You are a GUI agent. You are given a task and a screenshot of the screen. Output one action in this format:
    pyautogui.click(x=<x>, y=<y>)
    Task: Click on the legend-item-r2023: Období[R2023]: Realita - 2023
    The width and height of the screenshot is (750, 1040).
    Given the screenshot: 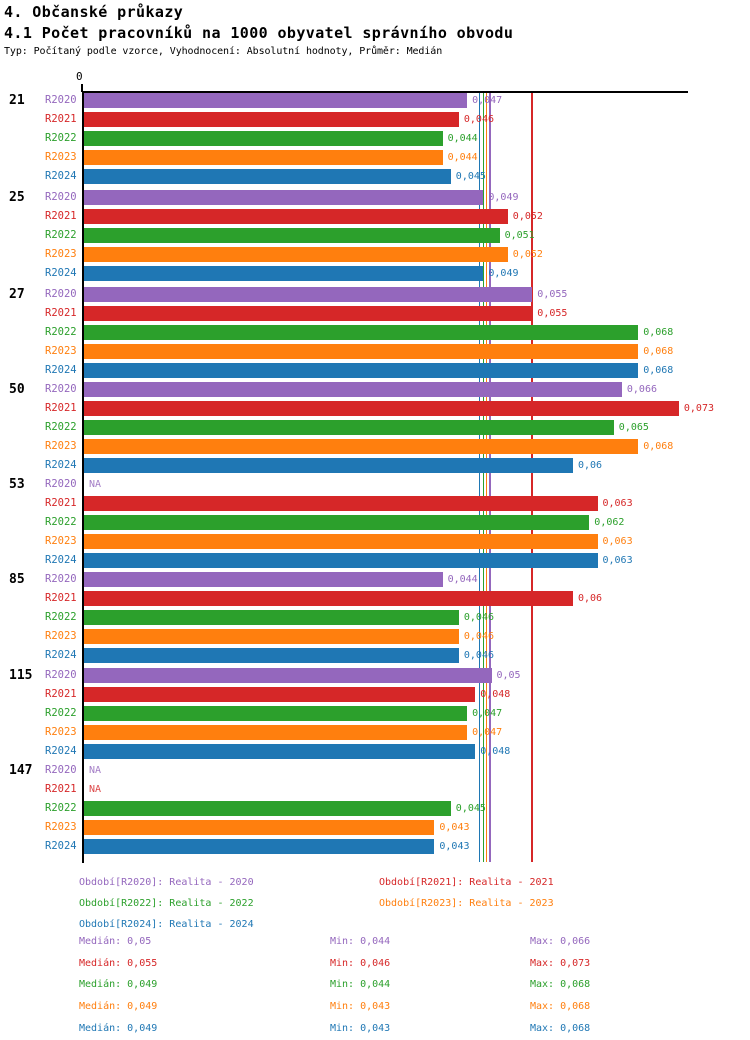 What is the action you would take?
    pyautogui.click(x=466, y=903)
    